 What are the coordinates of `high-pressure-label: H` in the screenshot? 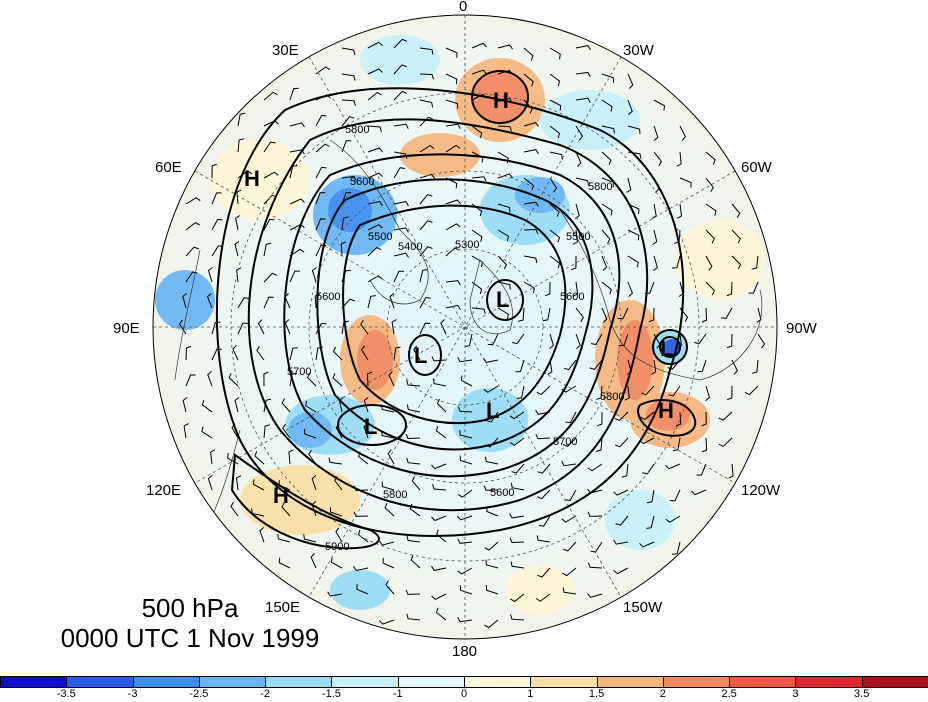 It's located at (252, 178).